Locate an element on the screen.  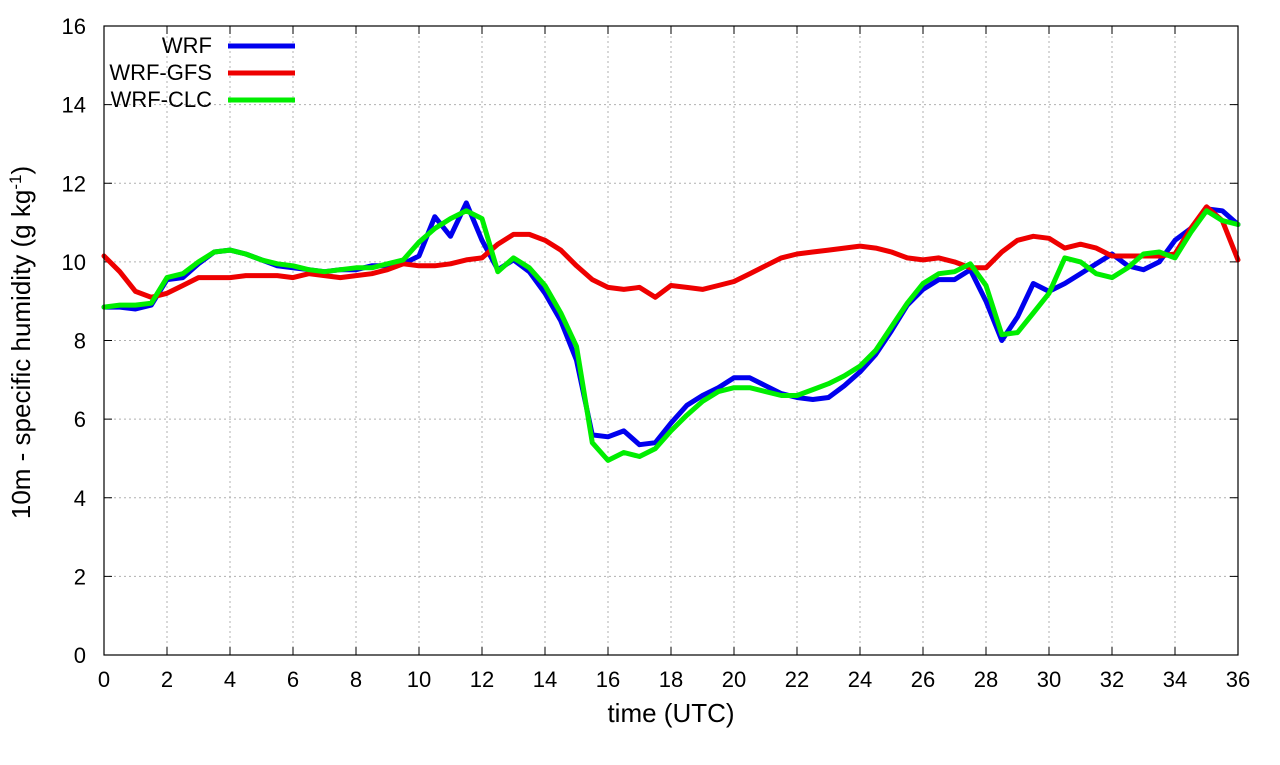
x-tick-label: 4 is located at coordinates (230, 679).